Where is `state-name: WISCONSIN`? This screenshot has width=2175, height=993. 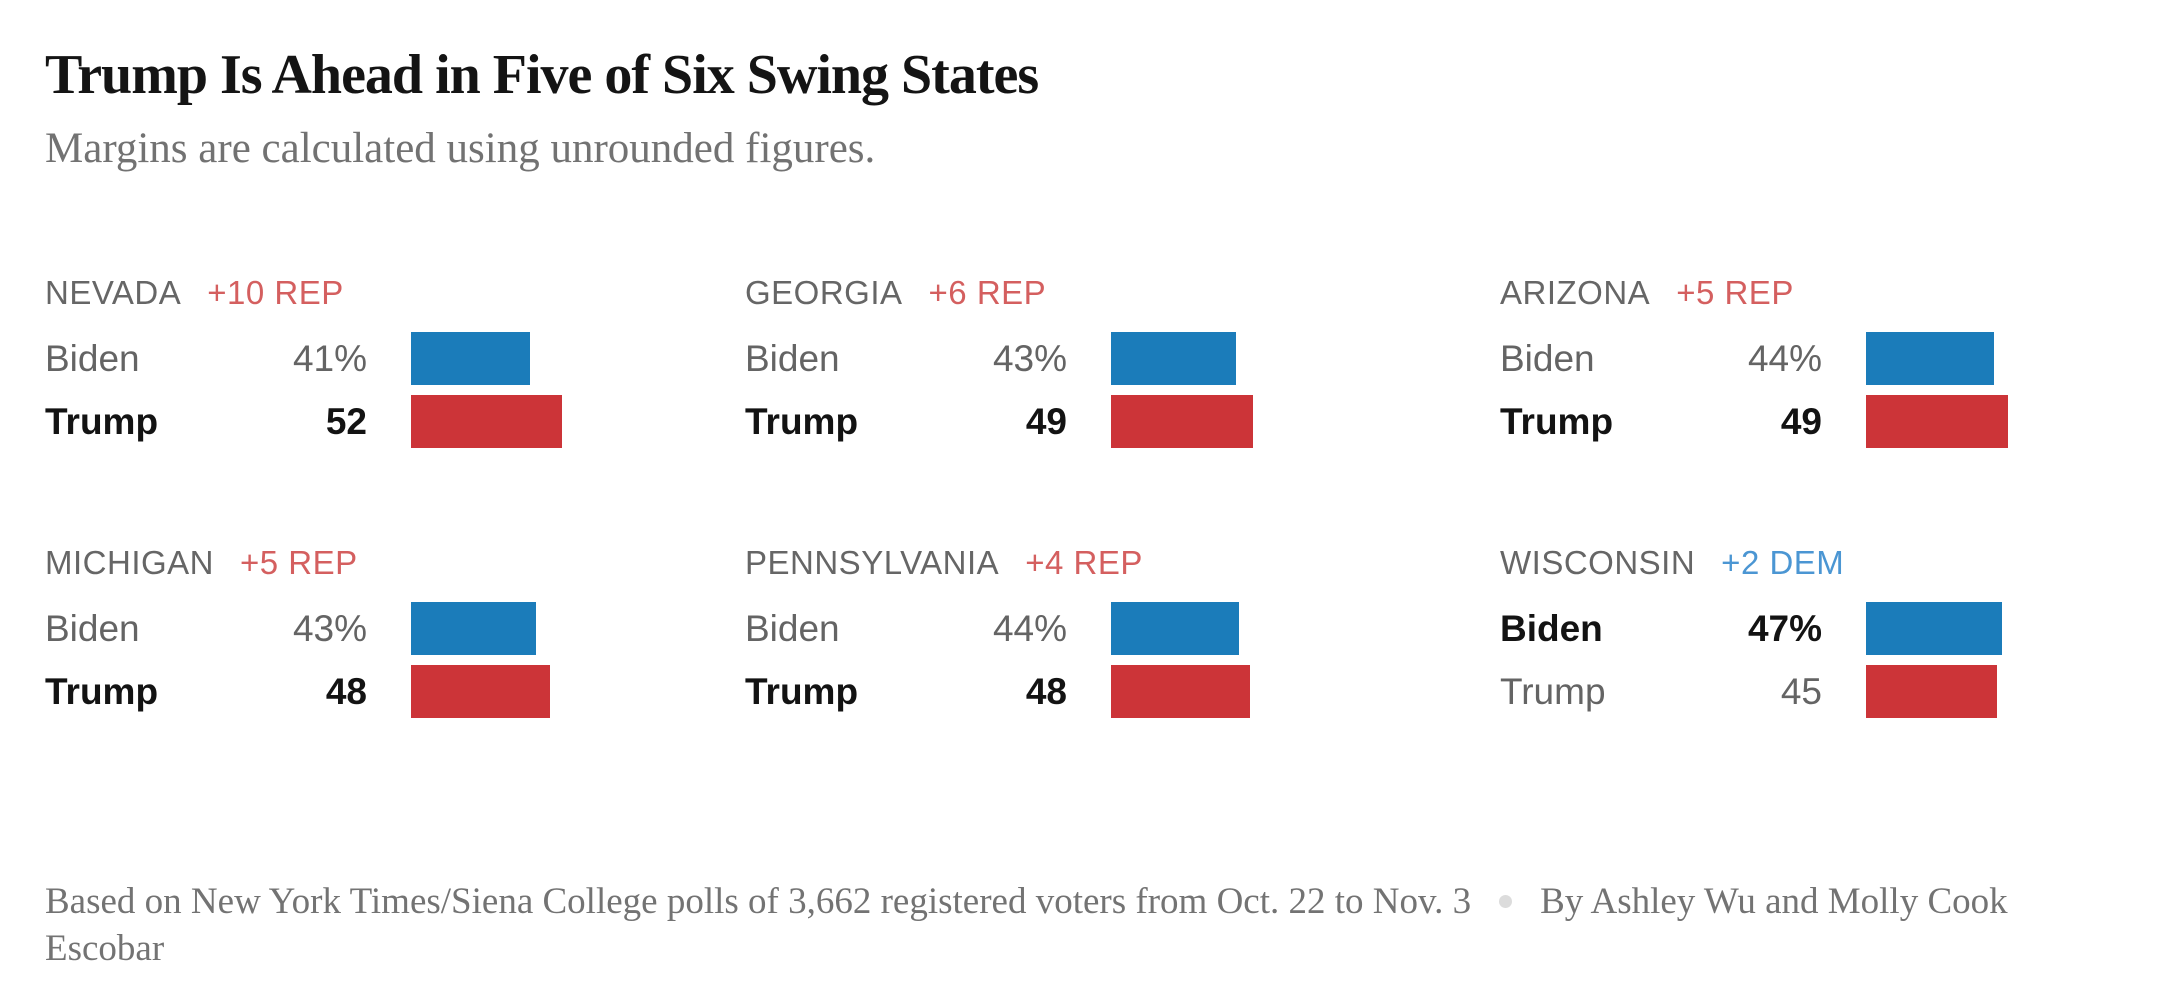 state-name: WISCONSIN is located at coordinates (1598, 562).